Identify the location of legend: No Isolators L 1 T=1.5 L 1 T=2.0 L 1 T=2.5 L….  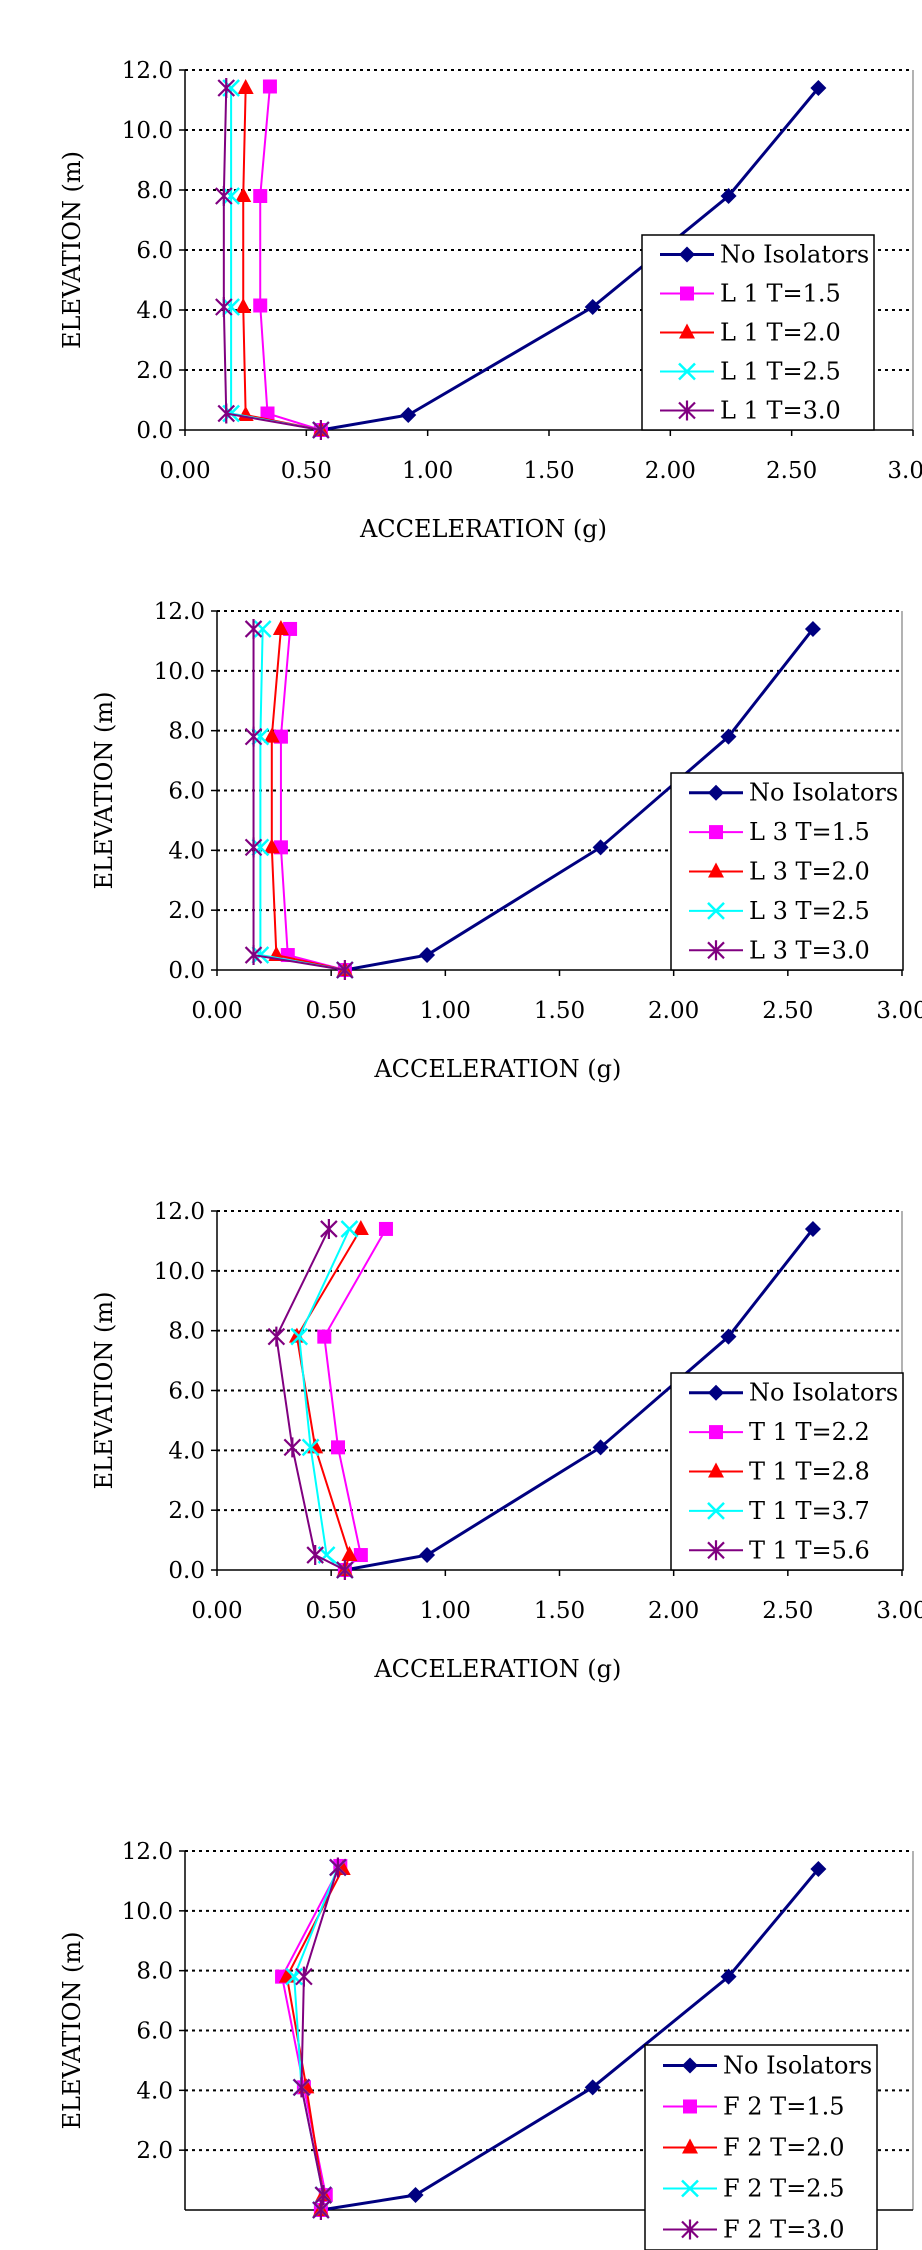
(758, 332).